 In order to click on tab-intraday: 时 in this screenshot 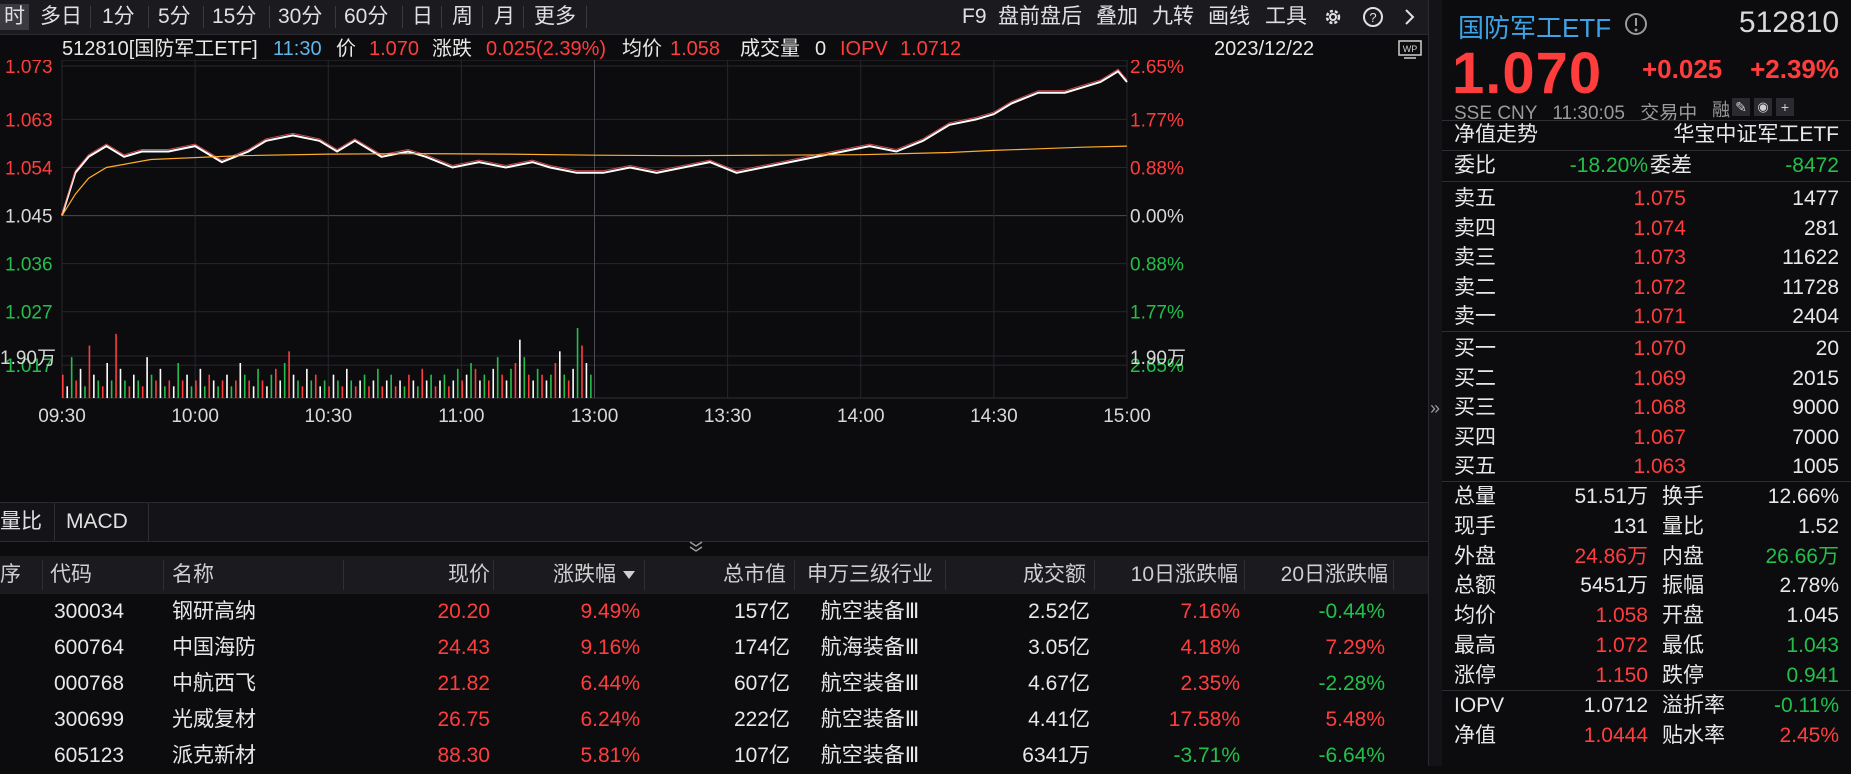, I will do `click(14, 17)`.